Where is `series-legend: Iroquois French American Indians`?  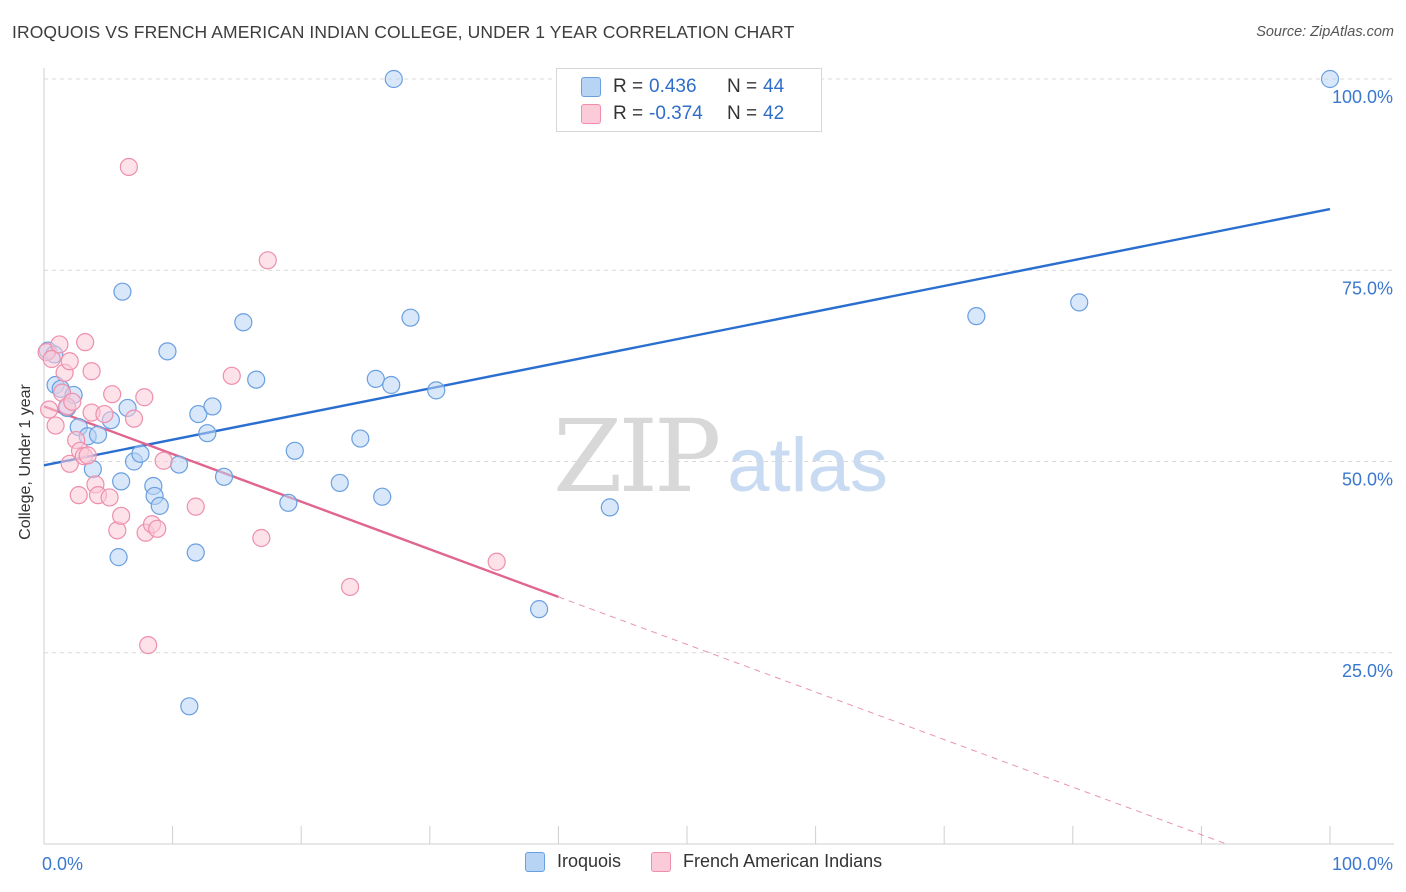
series-legend: Iroquois French American Indians is located at coordinates (718, 861).